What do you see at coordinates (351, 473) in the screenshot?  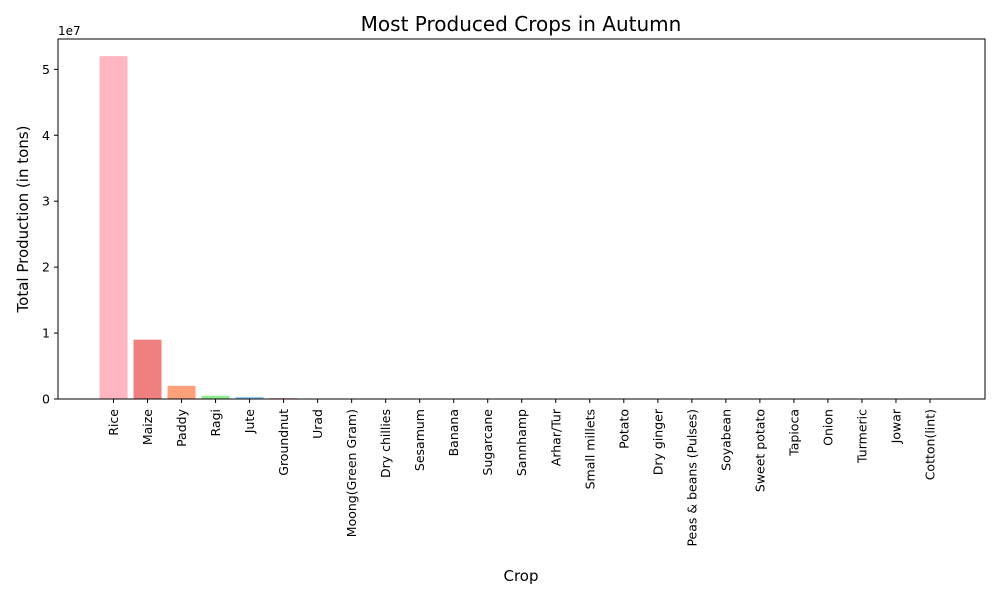 I see `x-tick-label: Moong(Green Gram)` at bounding box center [351, 473].